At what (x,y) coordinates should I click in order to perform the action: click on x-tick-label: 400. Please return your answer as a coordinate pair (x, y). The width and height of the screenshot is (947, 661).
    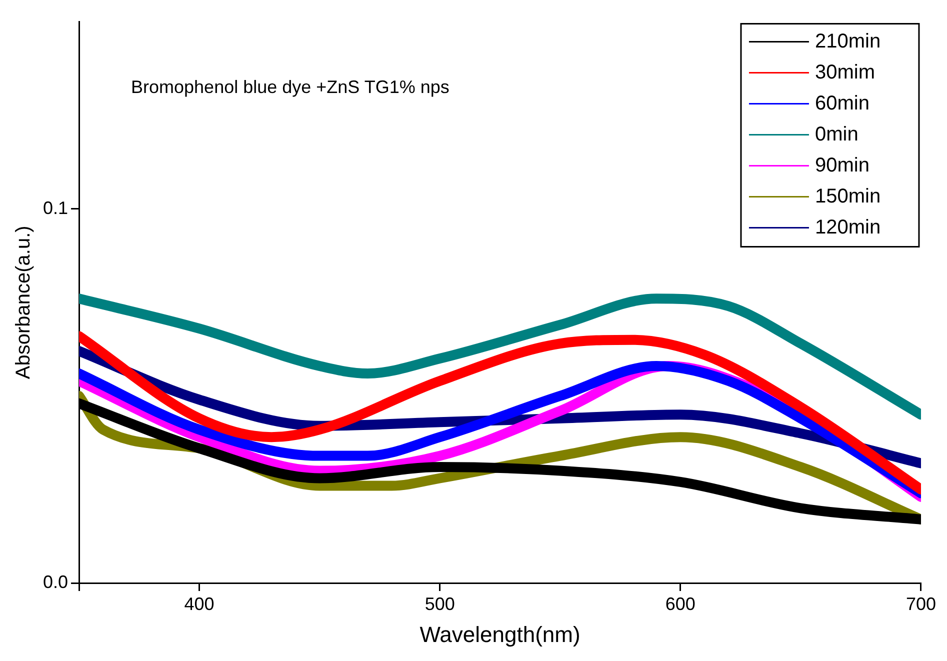
    Looking at the image, I should click on (199, 604).